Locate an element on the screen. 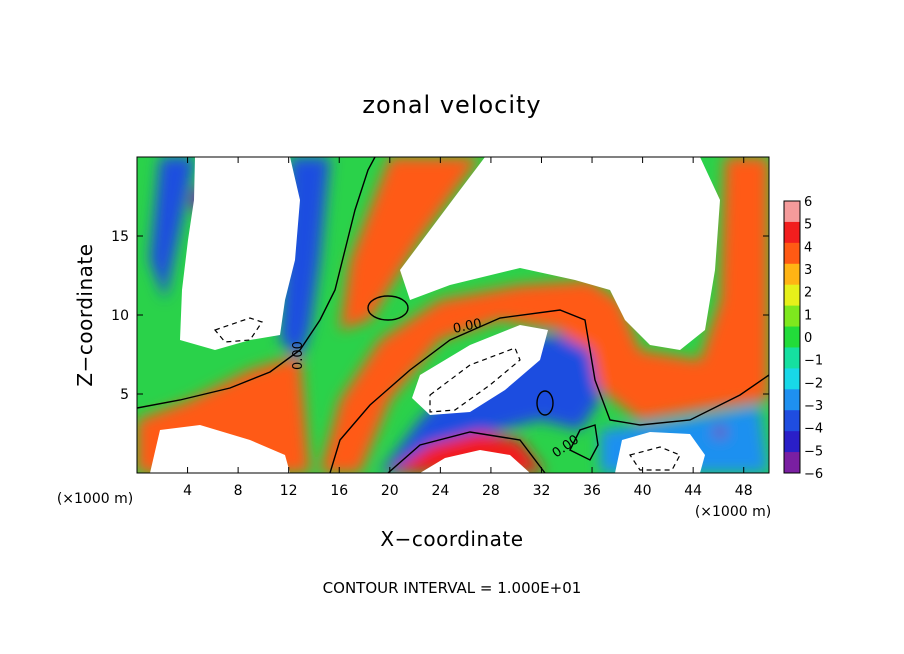 The height and width of the screenshot is (654, 904). contour-interval-note: CONTOUR INTERVAL = 1.000E+01 is located at coordinates (452, 588).